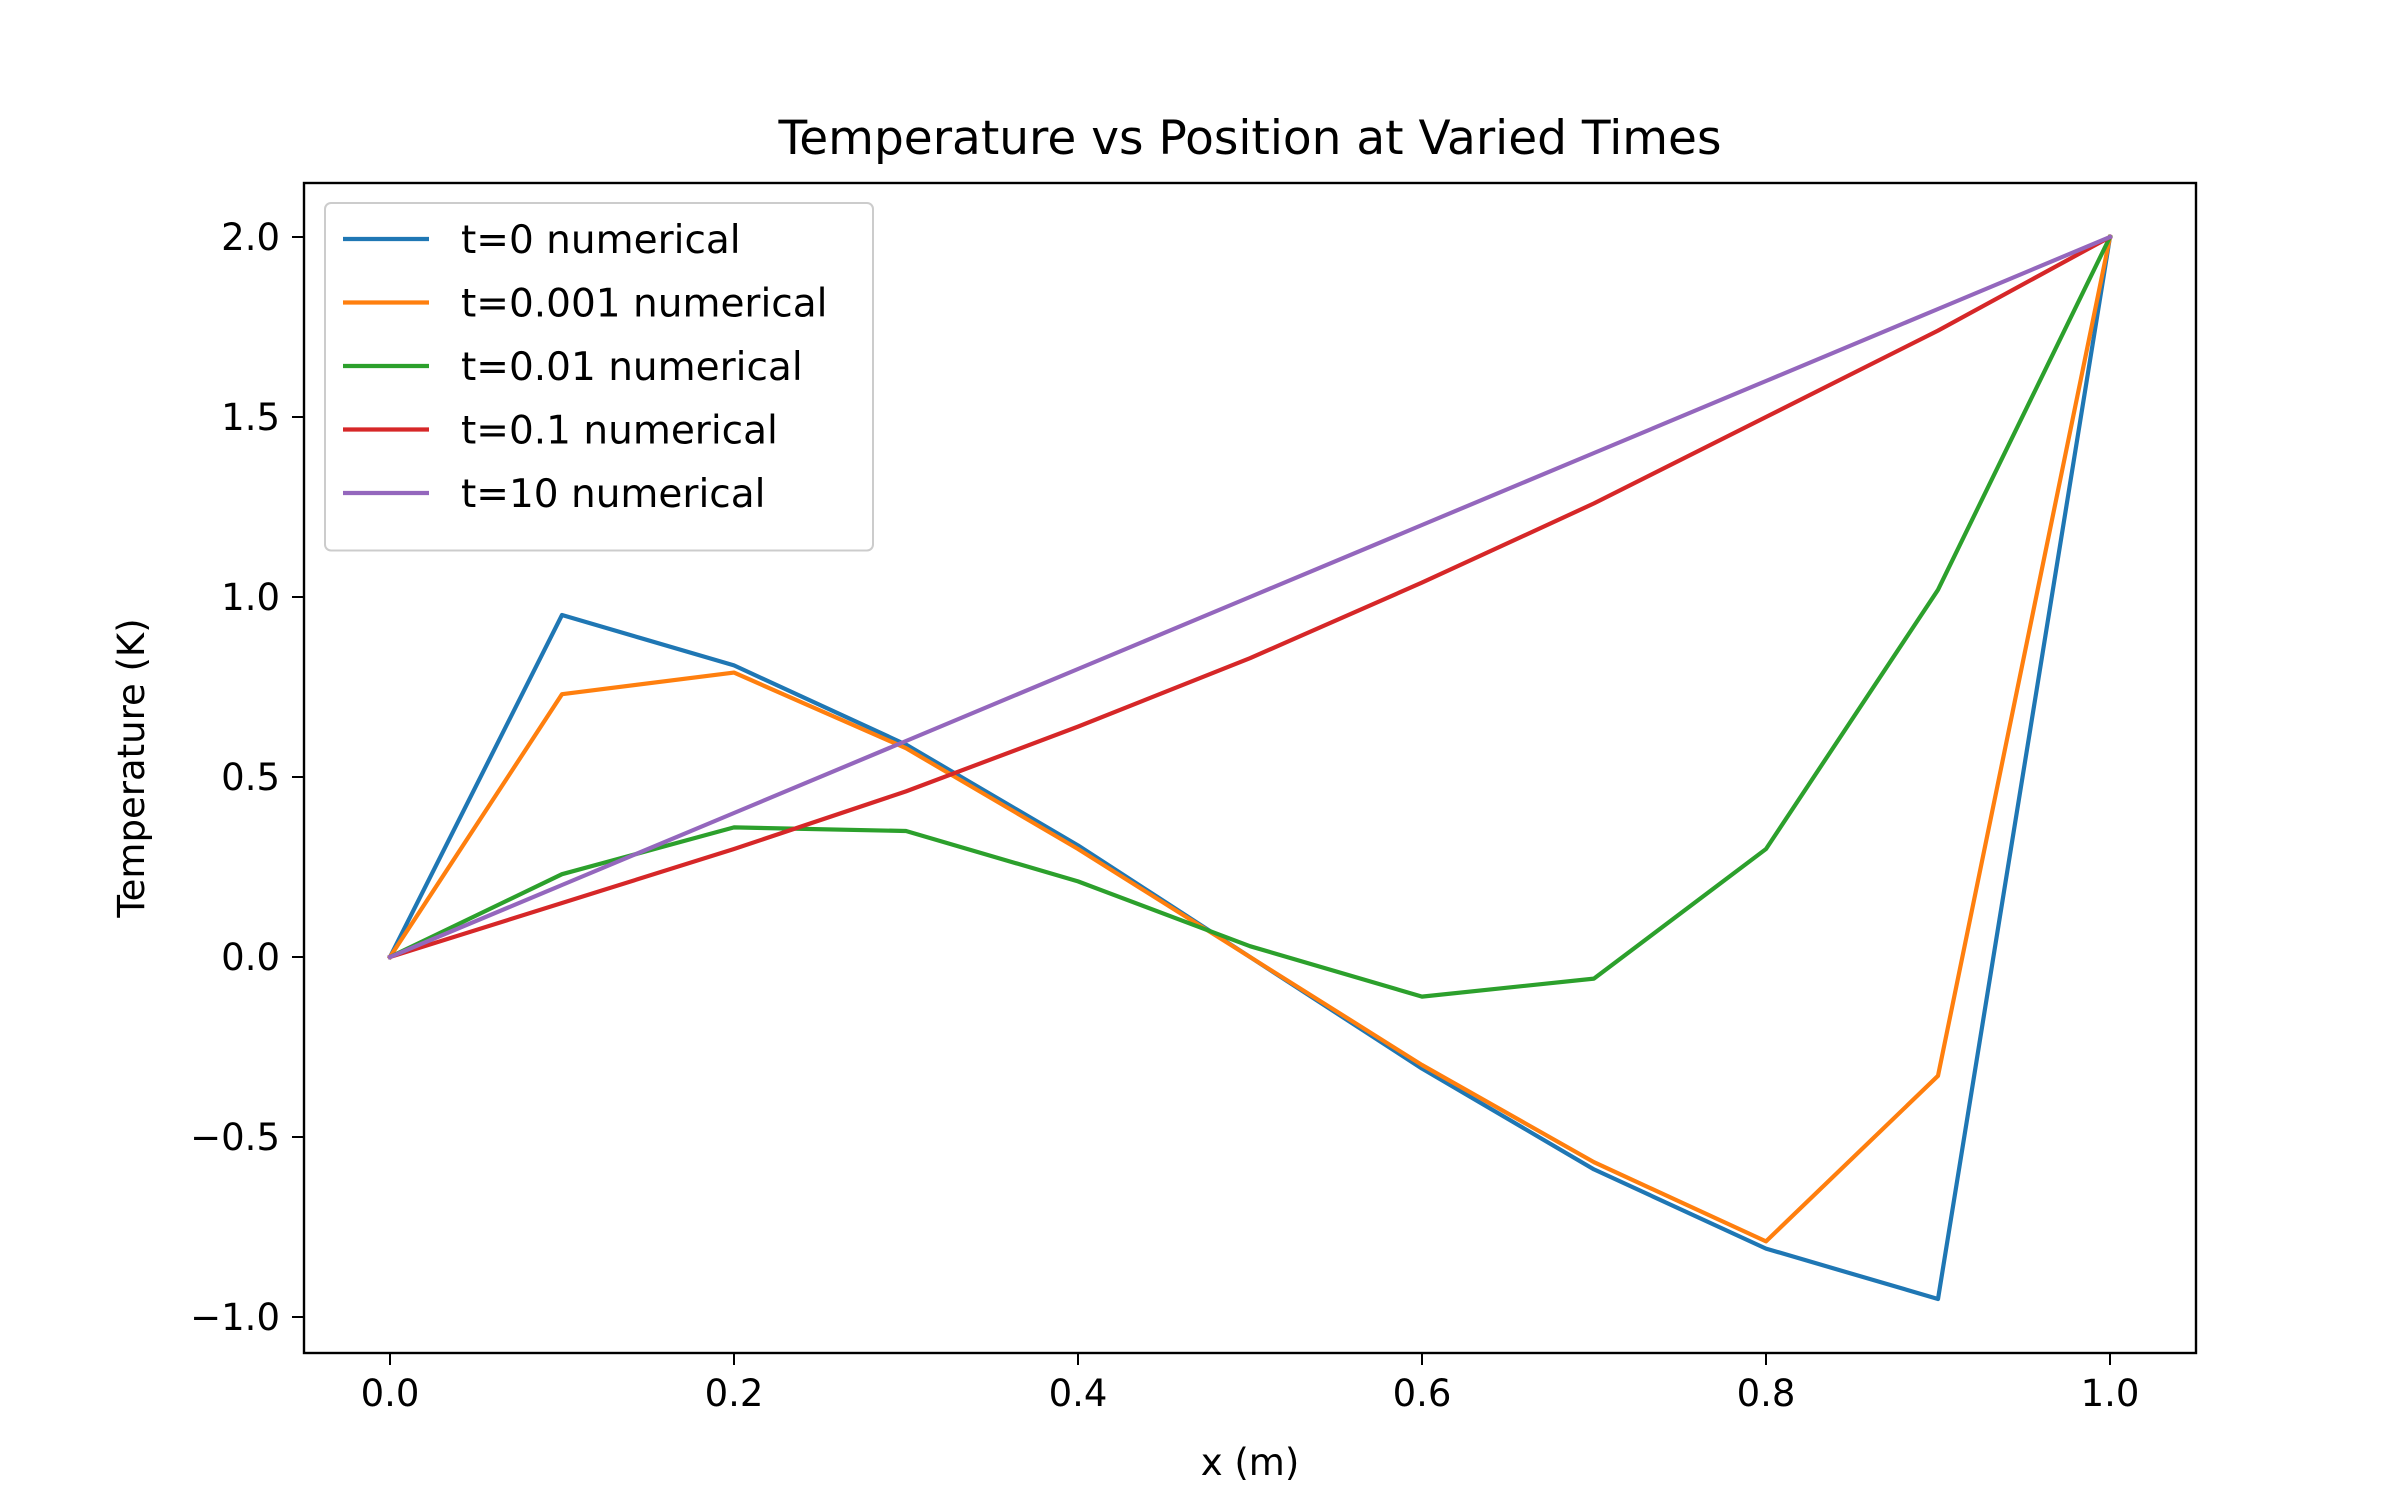  I want to click on y-tick-label: −0.5, so click(235, 1137).